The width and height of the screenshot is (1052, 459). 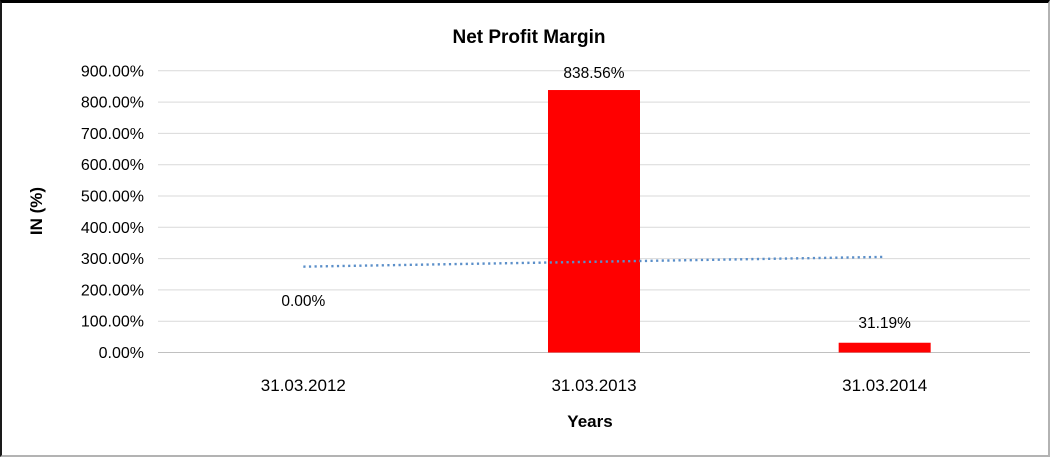 What do you see at coordinates (112, 197) in the screenshot?
I see `y-tick-label: 500.00%` at bounding box center [112, 197].